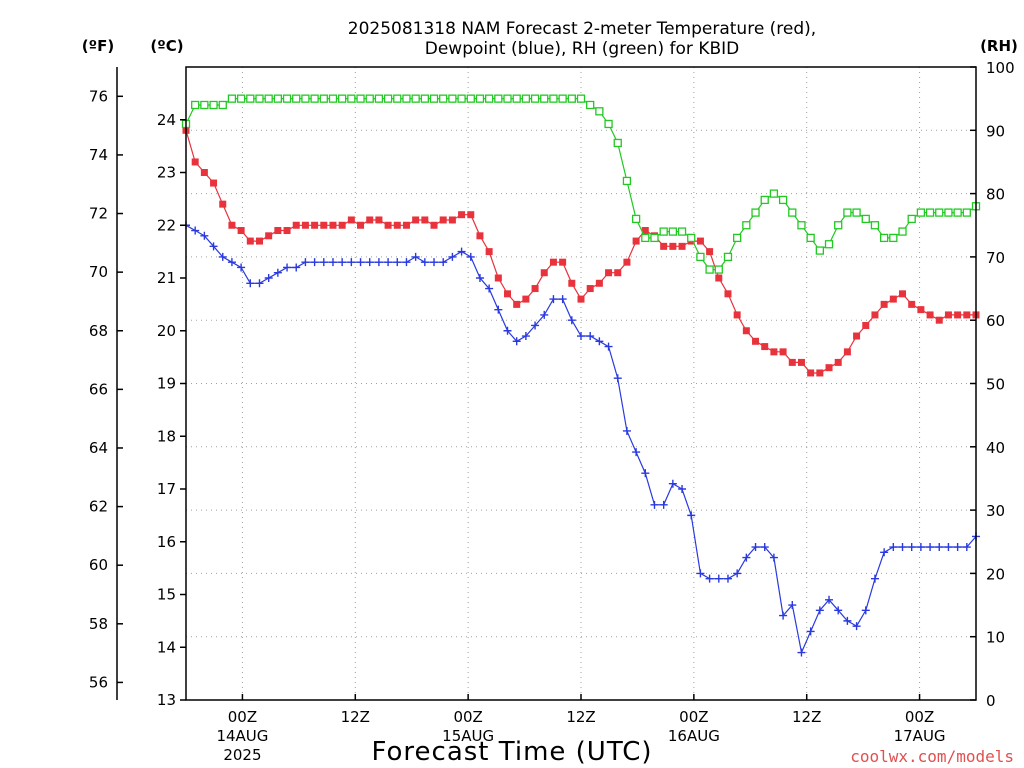 The image size is (1024, 768). Describe the element at coordinates (166, 489) in the screenshot. I see `celsius-tick-label: 17` at that location.